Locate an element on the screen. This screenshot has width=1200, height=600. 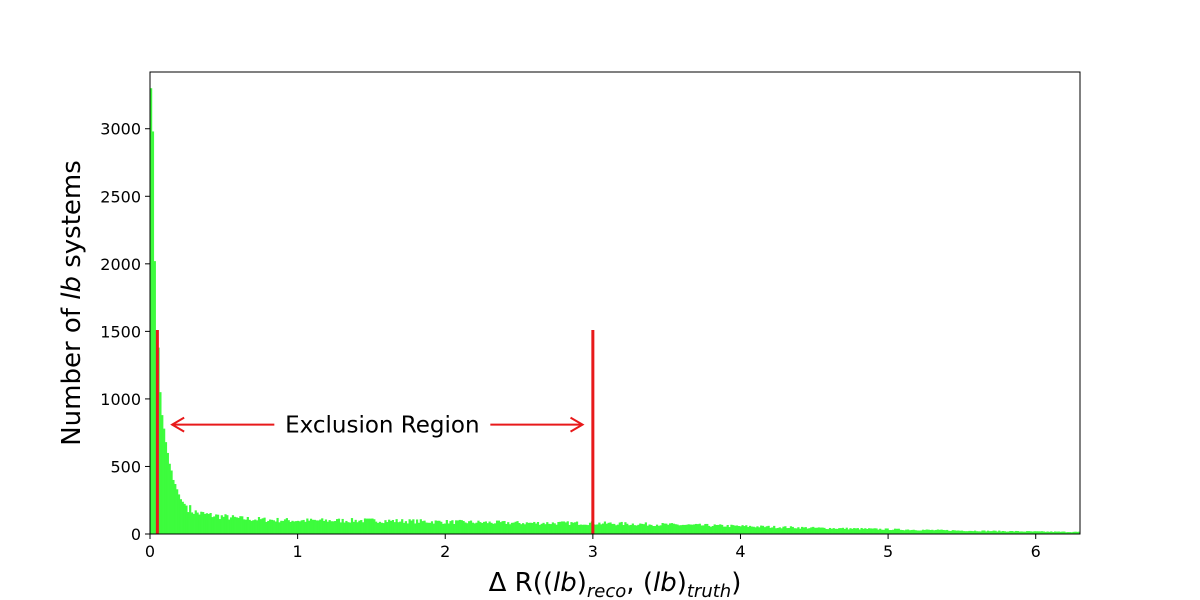
arrow-left-head is located at coordinates (177, 424).